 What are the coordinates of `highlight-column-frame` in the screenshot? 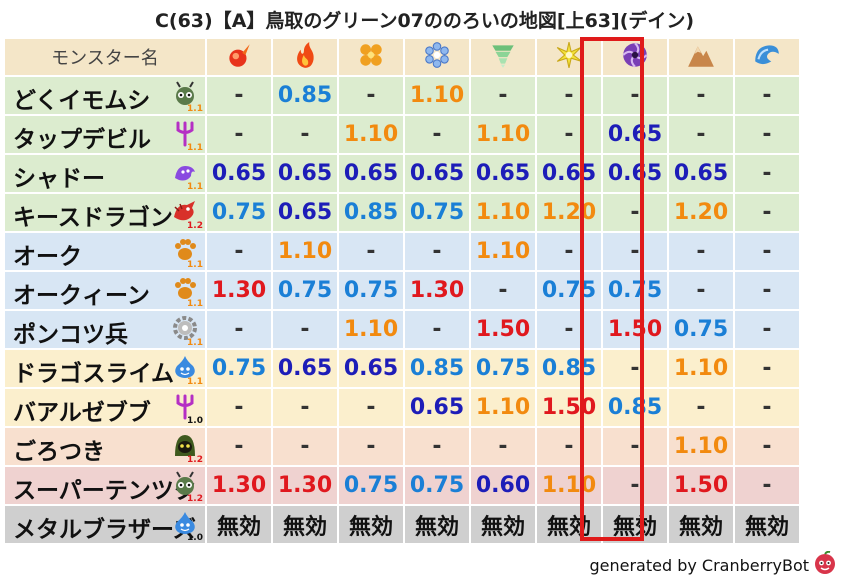 It's located at (612, 289).